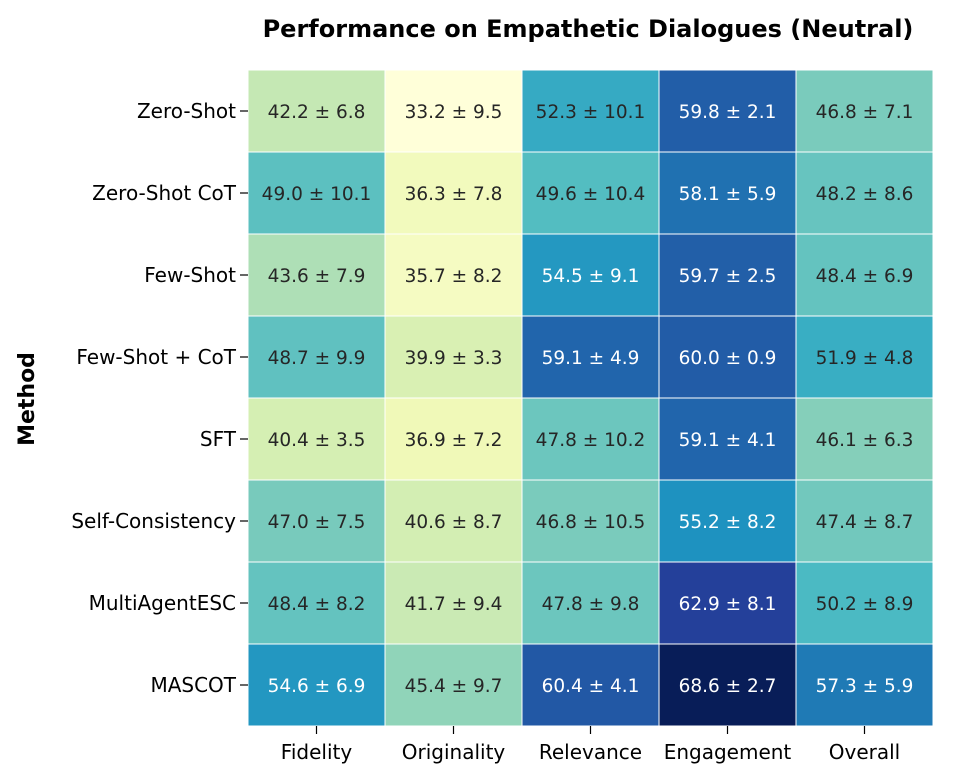 Image resolution: width=968 pixels, height=783 pixels. I want to click on cell-annotation: 47.8 ± 10.2, so click(591, 440).